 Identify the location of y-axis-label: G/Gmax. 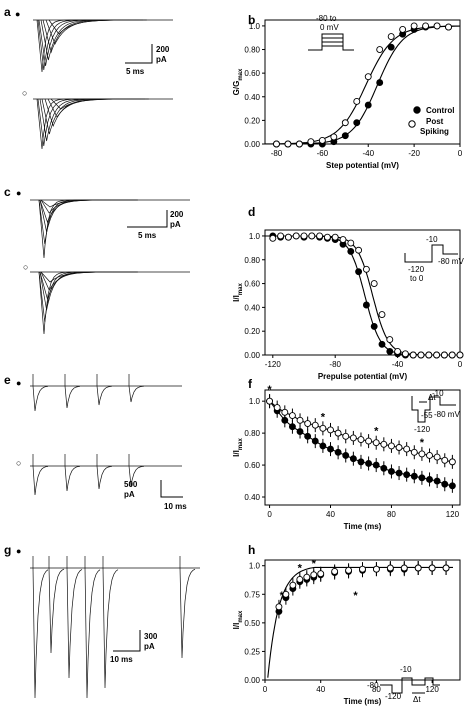
(238, 81).